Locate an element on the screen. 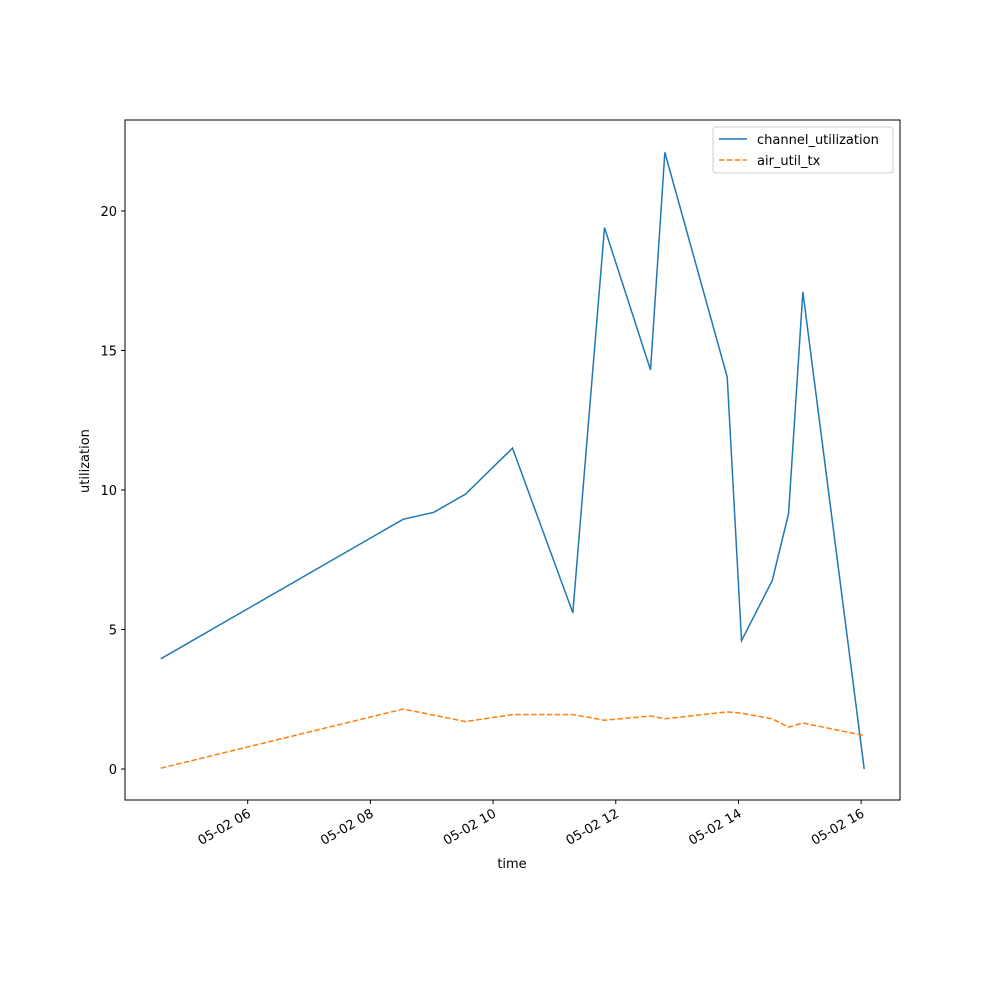 The image size is (1000, 1000). legend-box is located at coordinates (803, 150).